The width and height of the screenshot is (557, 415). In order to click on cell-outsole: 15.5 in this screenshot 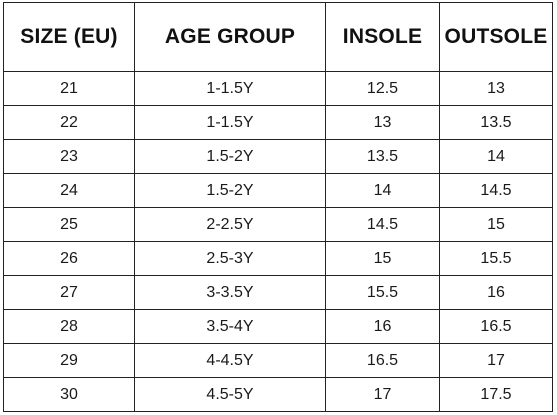, I will do `click(496, 258)`.